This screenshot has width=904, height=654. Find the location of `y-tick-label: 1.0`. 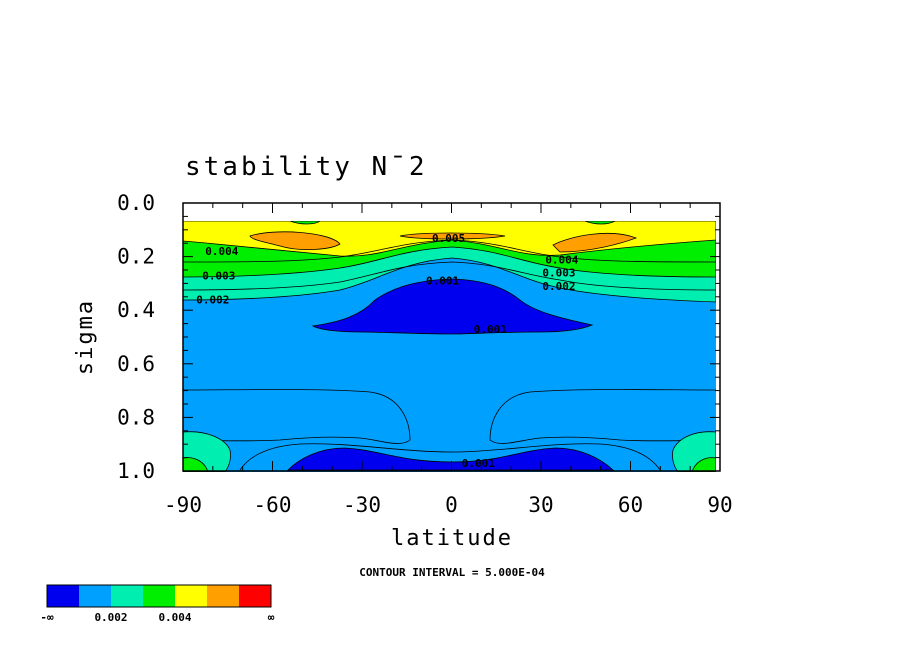

y-tick-label: 1.0 is located at coordinates (136, 471).